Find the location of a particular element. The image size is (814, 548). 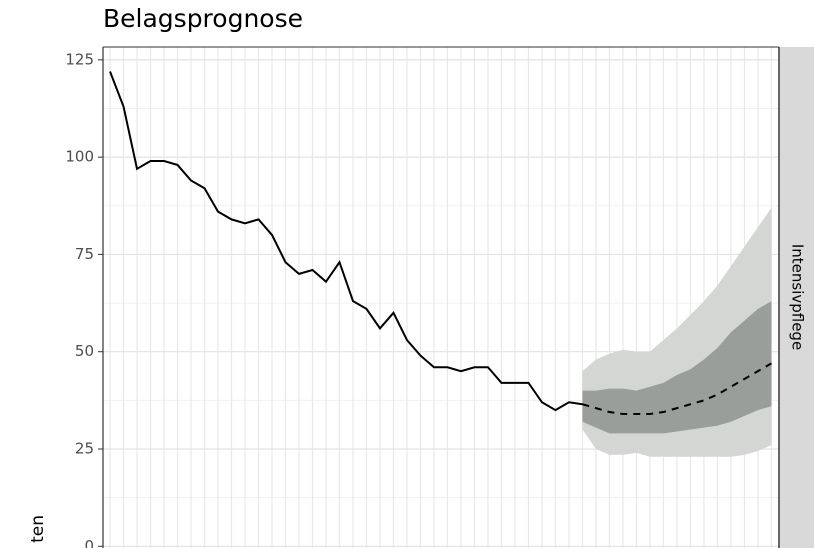

inner-band is located at coordinates (677, 367).